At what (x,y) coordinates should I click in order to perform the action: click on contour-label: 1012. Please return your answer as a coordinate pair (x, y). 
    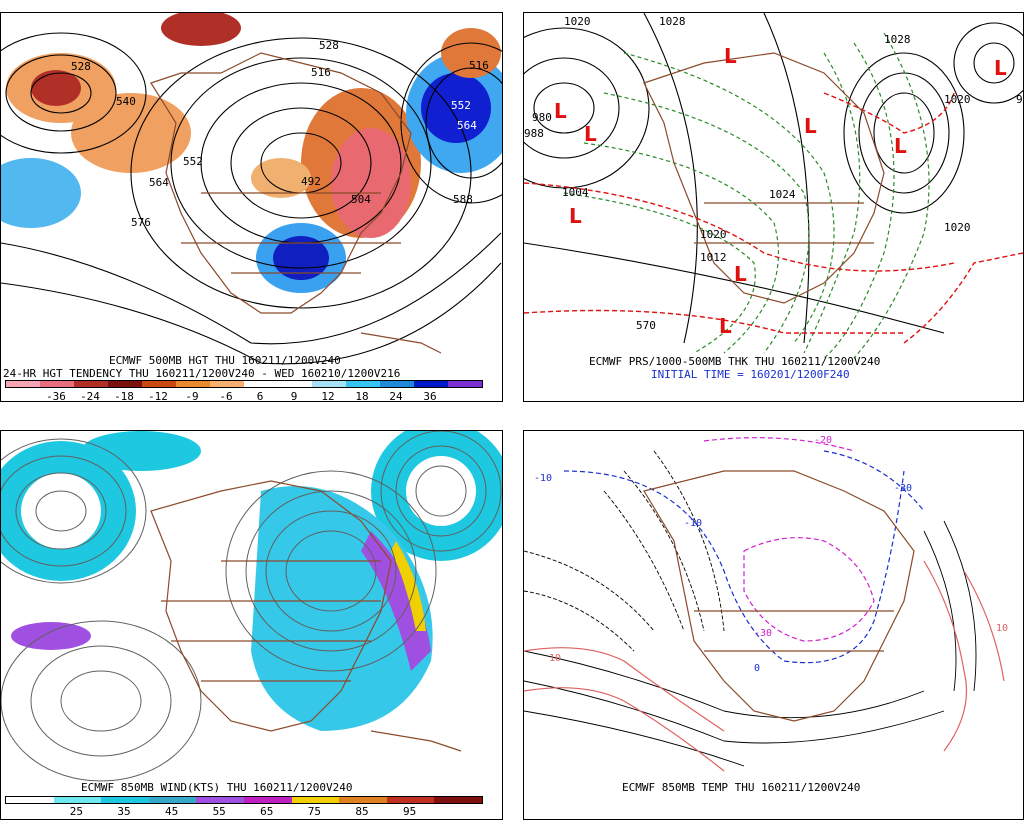
    Looking at the image, I should click on (713, 257).